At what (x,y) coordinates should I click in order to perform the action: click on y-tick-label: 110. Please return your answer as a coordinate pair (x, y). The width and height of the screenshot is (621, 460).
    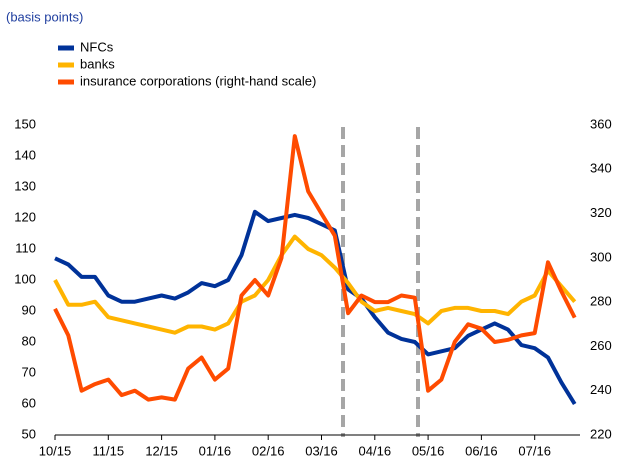
    Looking at the image, I should click on (25, 247).